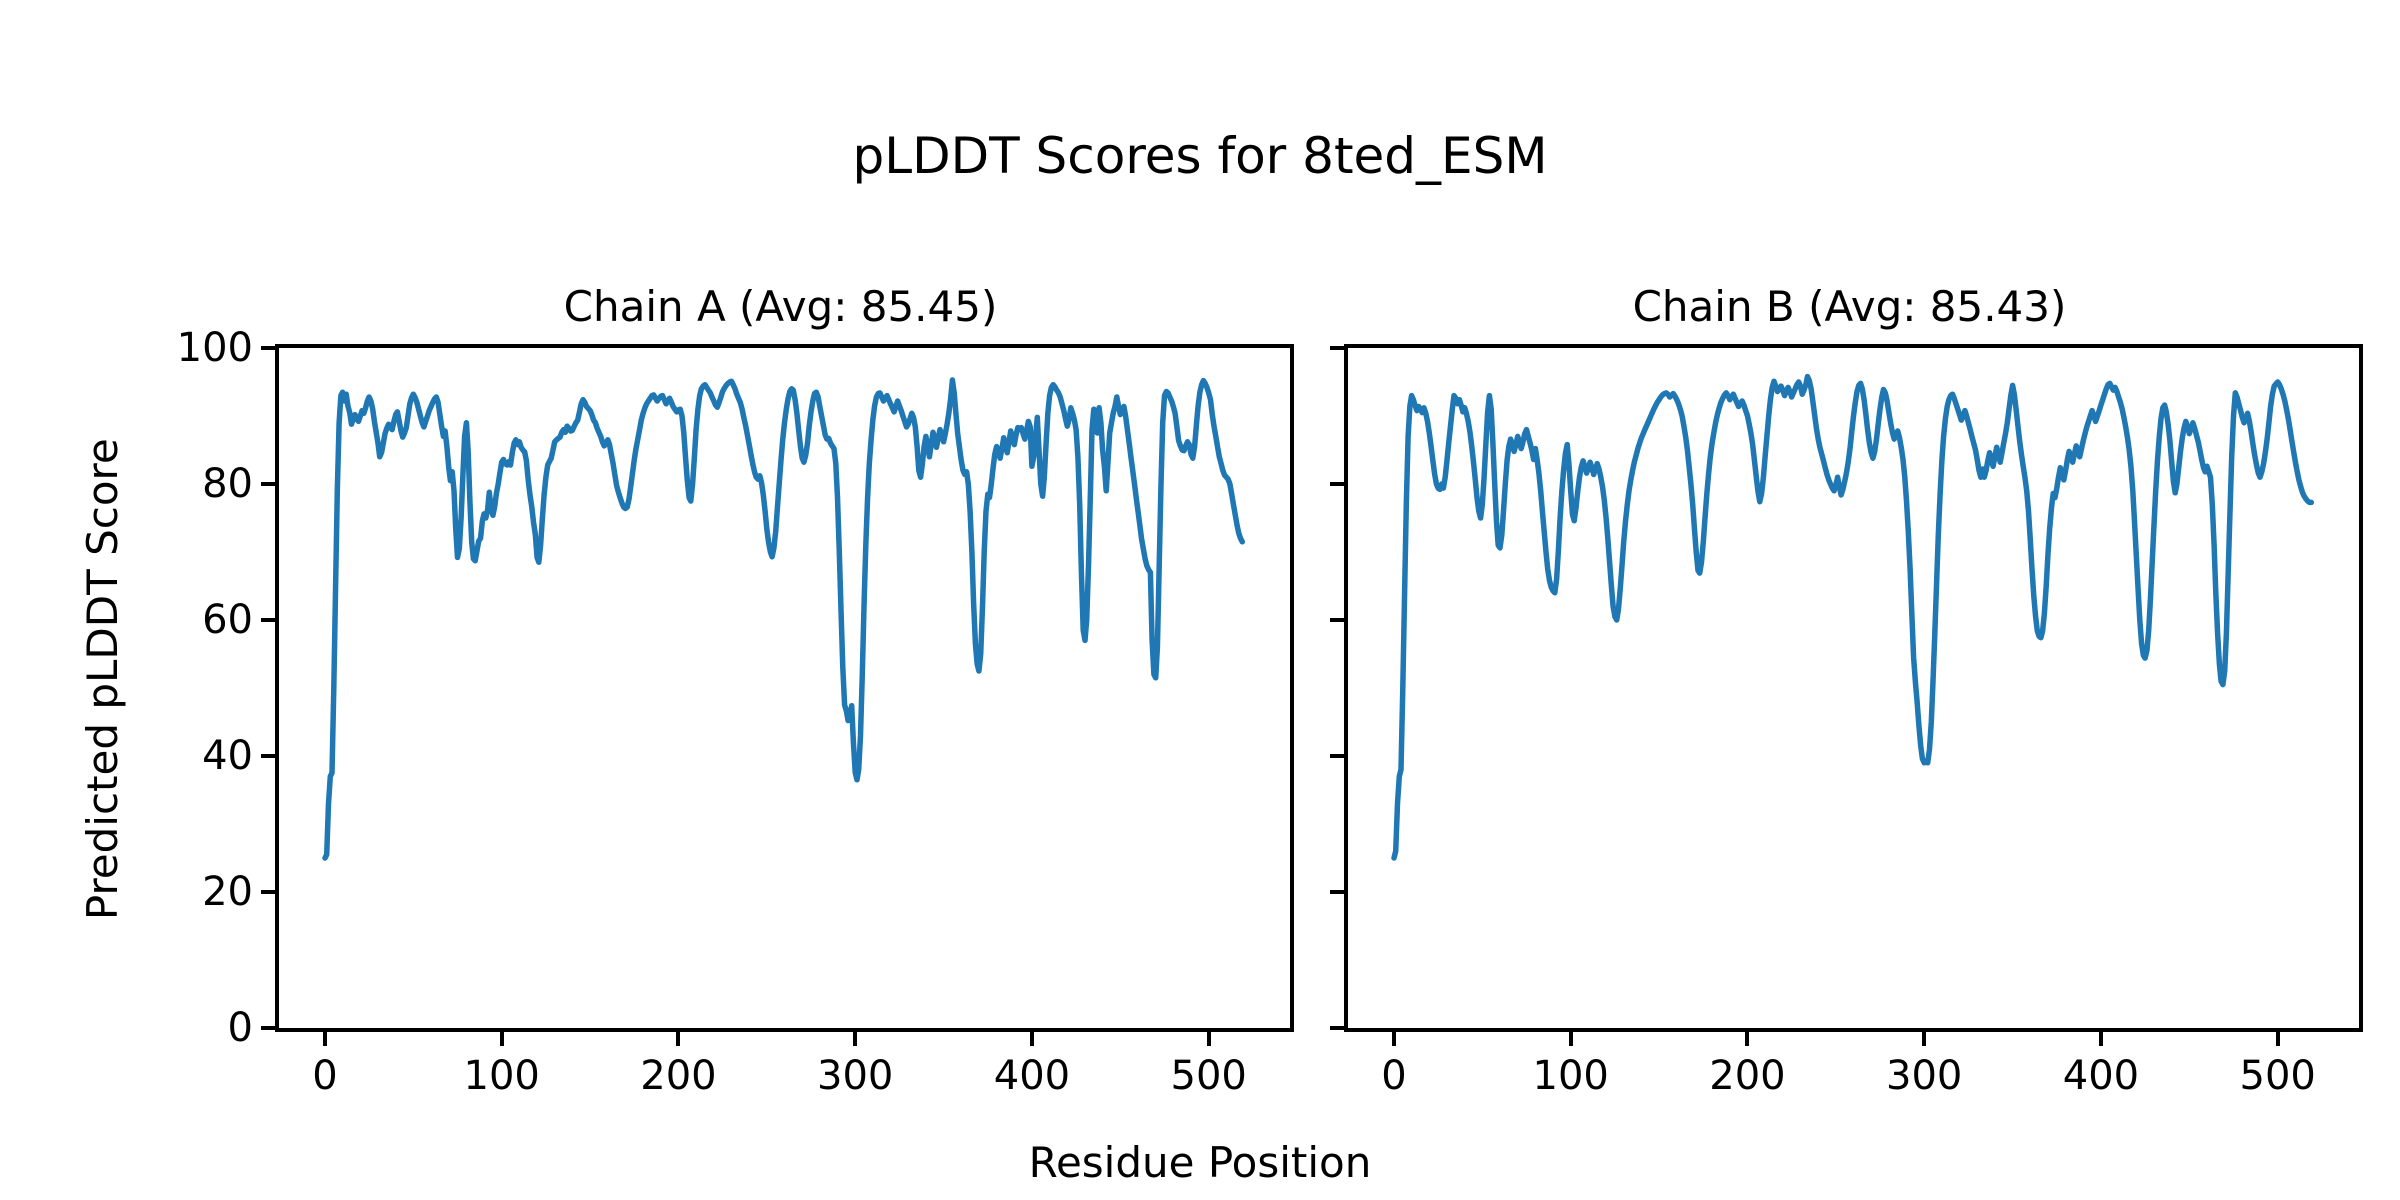 Image resolution: width=2400 pixels, height=1200 pixels. Describe the element at coordinates (227, 620) in the screenshot. I see `y-tick-label: 60` at that location.